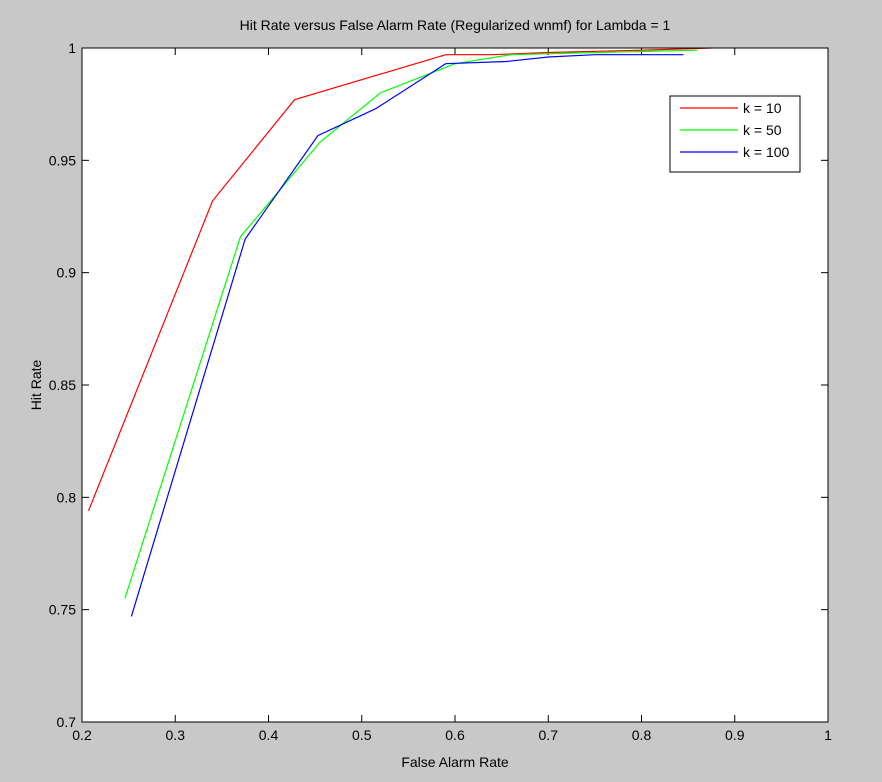 This screenshot has height=782, width=882. Describe the element at coordinates (82, 735) in the screenshot. I see `x-tick-label: 0.2` at that location.